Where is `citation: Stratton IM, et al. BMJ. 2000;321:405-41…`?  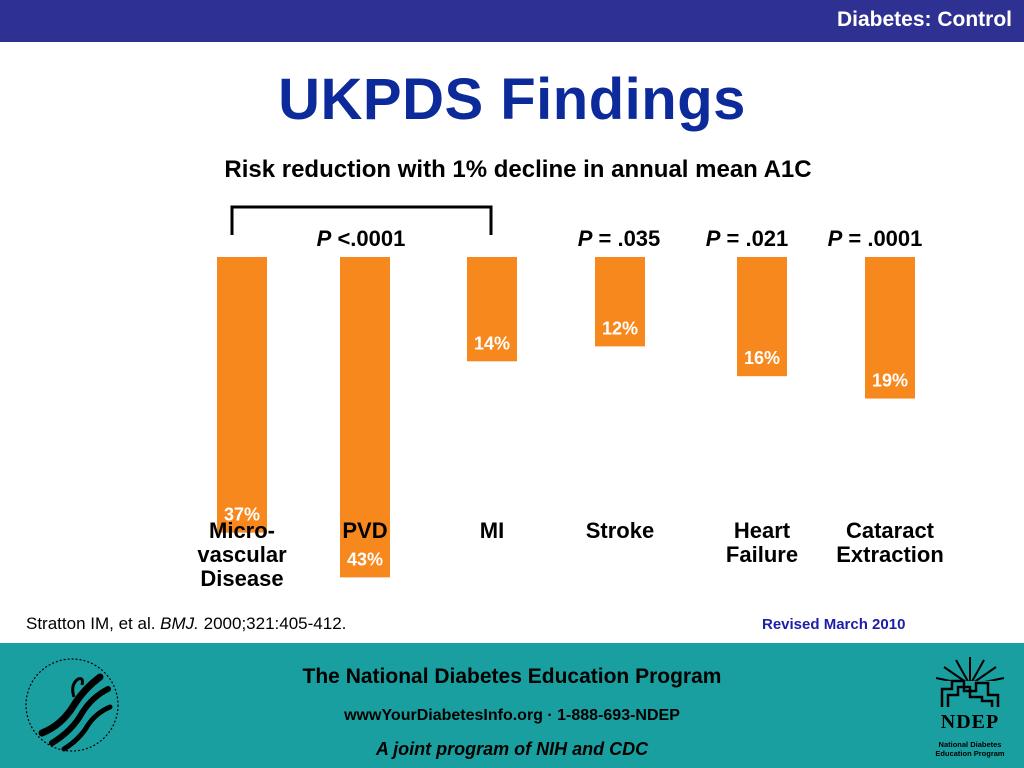
citation: Stratton IM, et al. BMJ. 2000;321:405-41… is located at coordinates (186, 624).